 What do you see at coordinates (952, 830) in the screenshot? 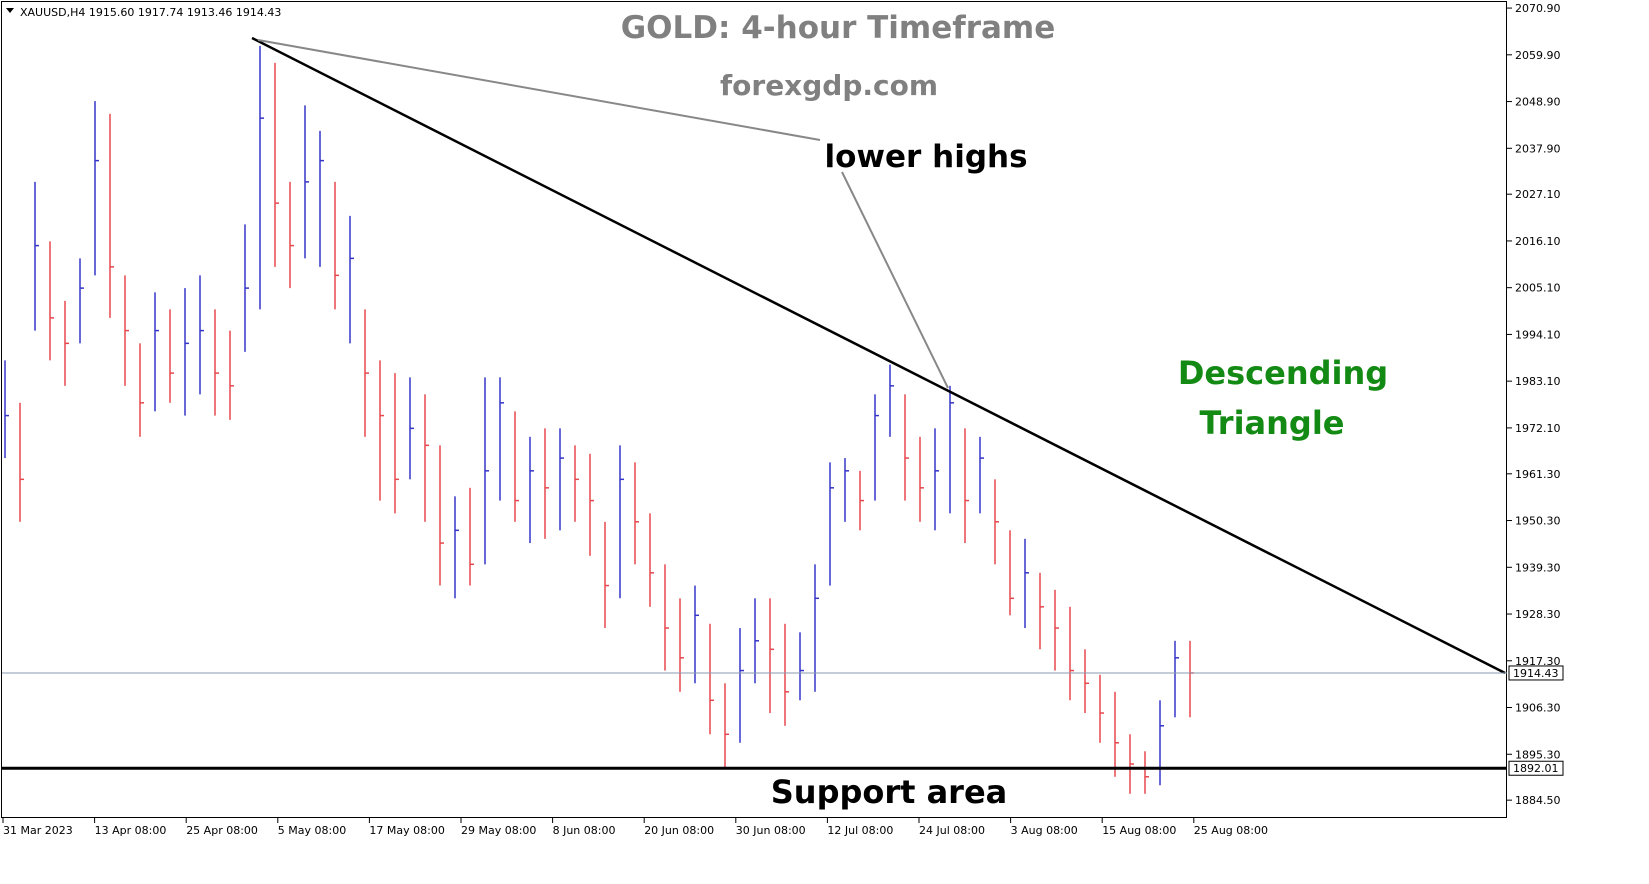
I see `x-tick-label: 24 Jul 08:00` at bounding box center [952, 830].